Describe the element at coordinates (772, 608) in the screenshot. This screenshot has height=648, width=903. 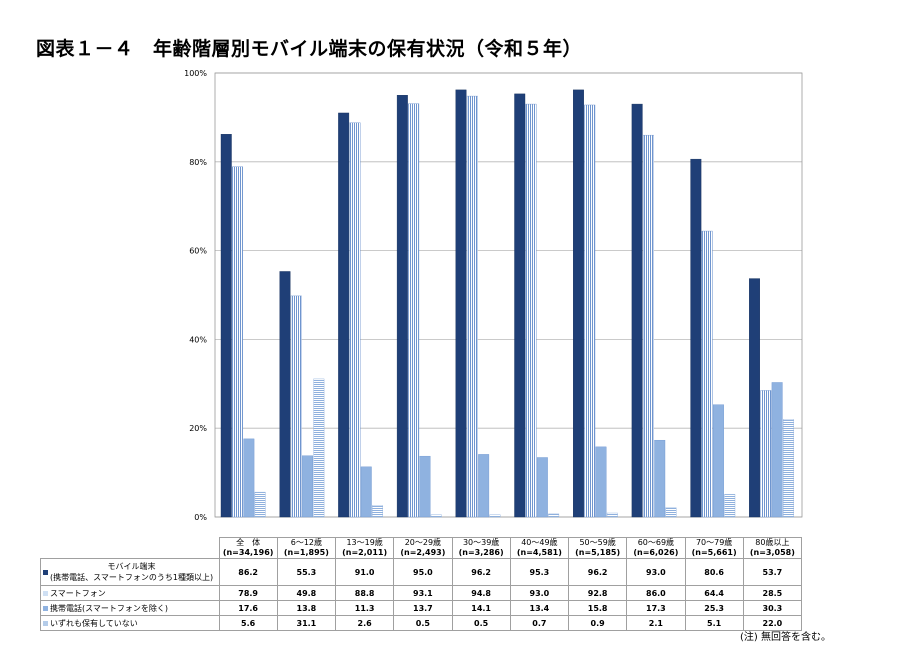
I see `table-cell: 30.3` at that location.